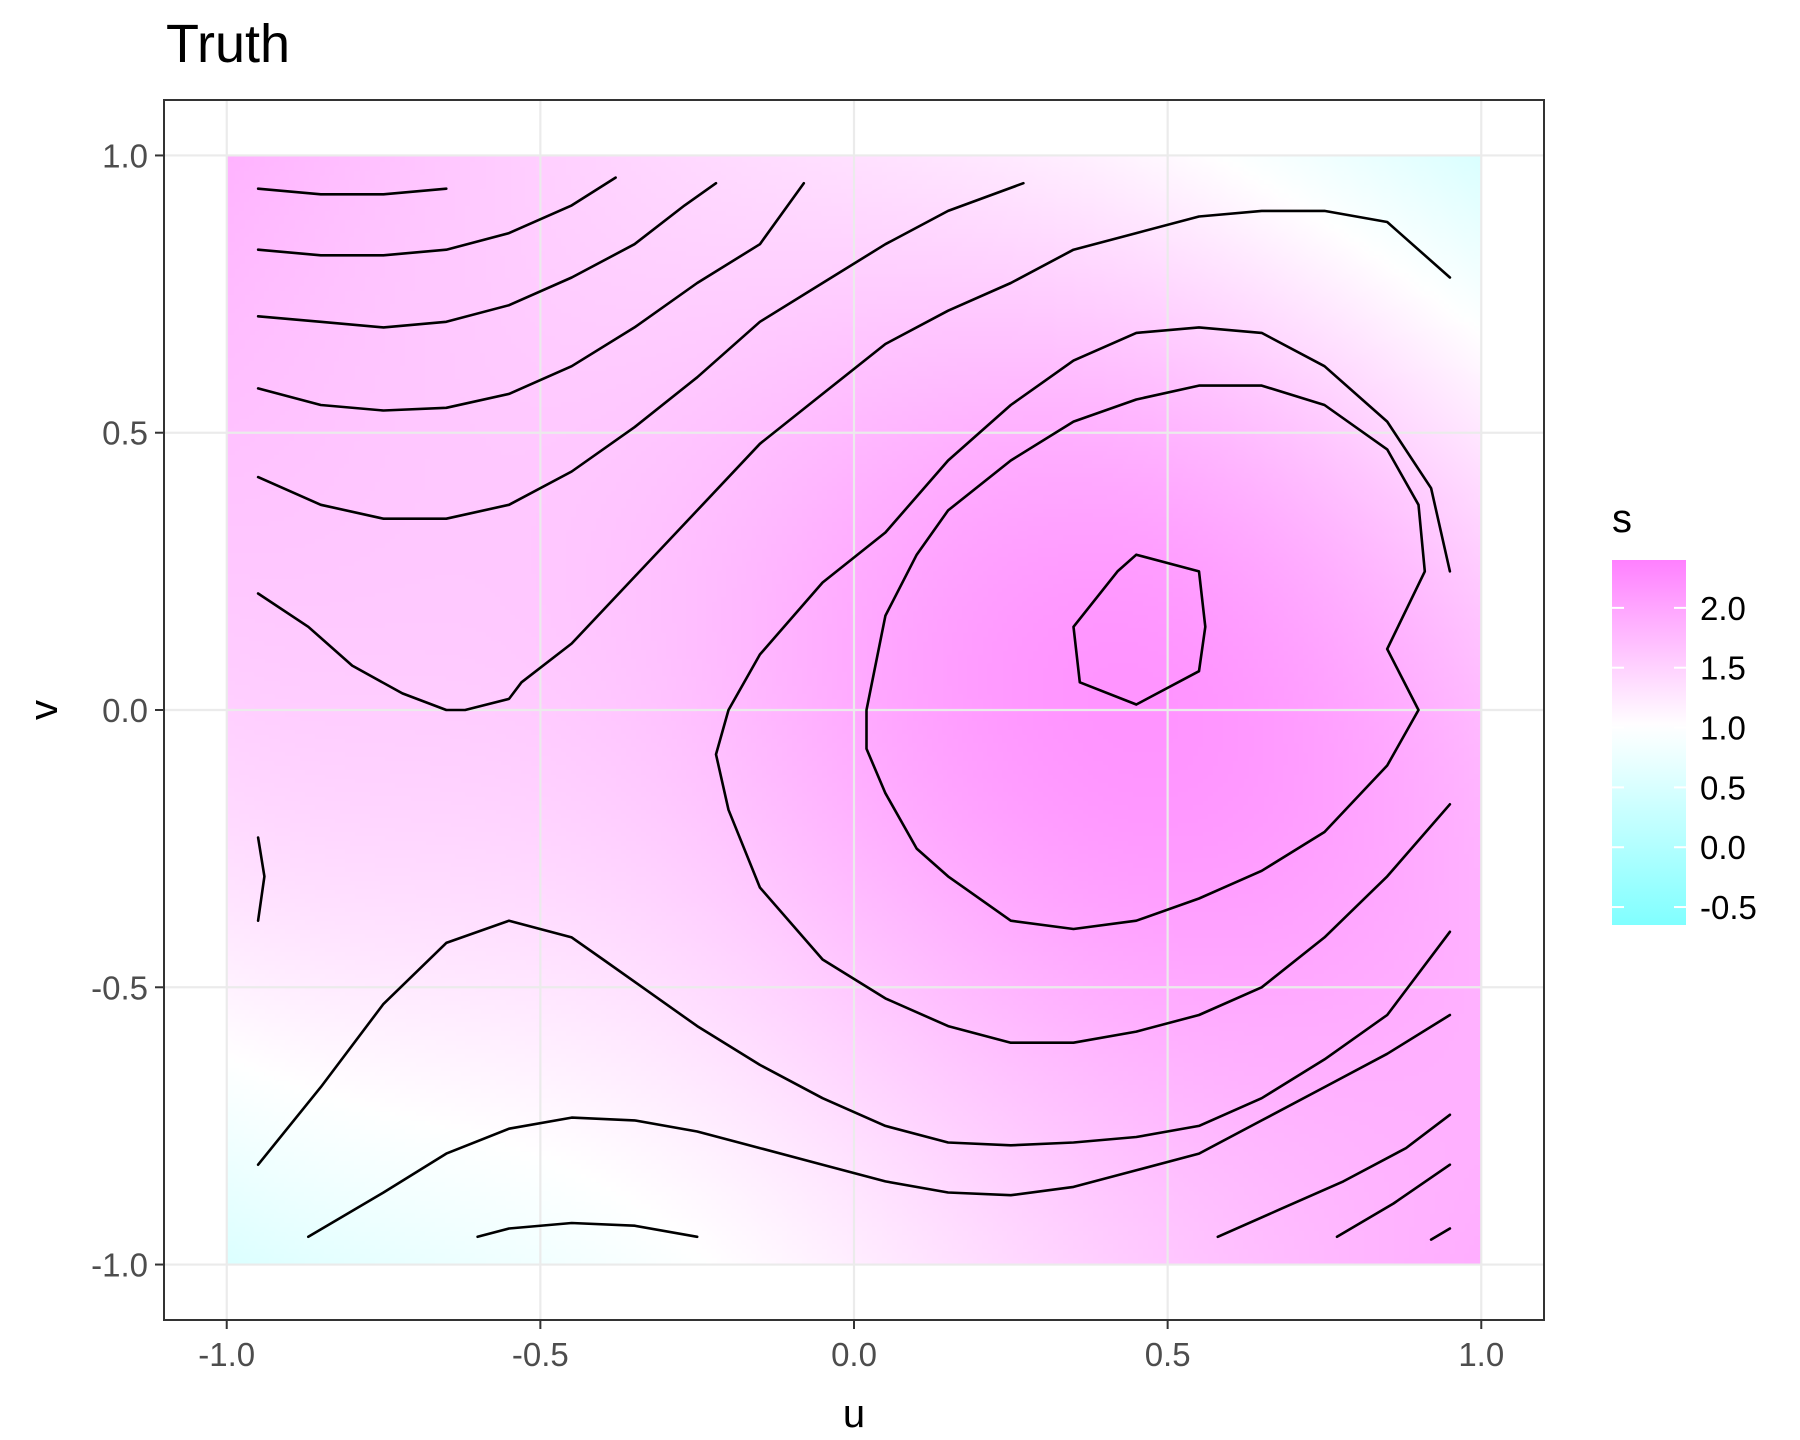  What do you see at coordinates (125, 433) in the screenshot?
I see `y-tick-label: 0.5` at bounding box center [125, 433].